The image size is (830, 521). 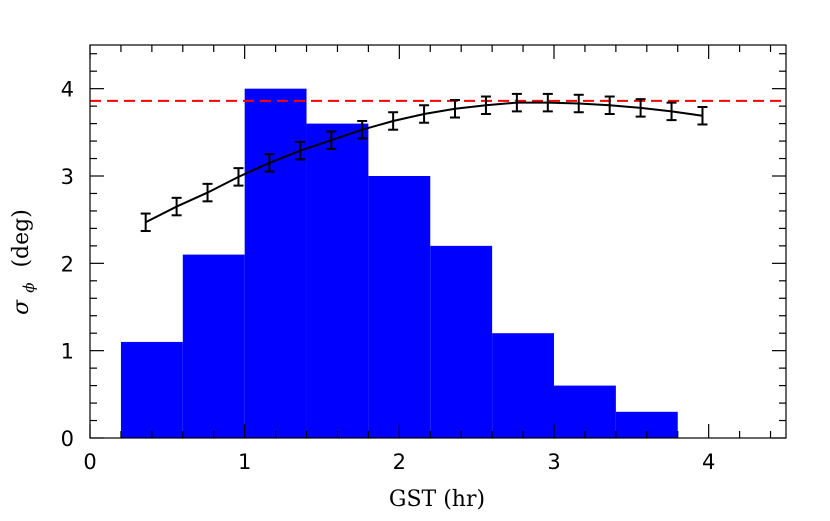 What do you see at coordinates (67, 439) in the screenshot?
I see `y-tick-label: 0` at bounding box center [67, 439].